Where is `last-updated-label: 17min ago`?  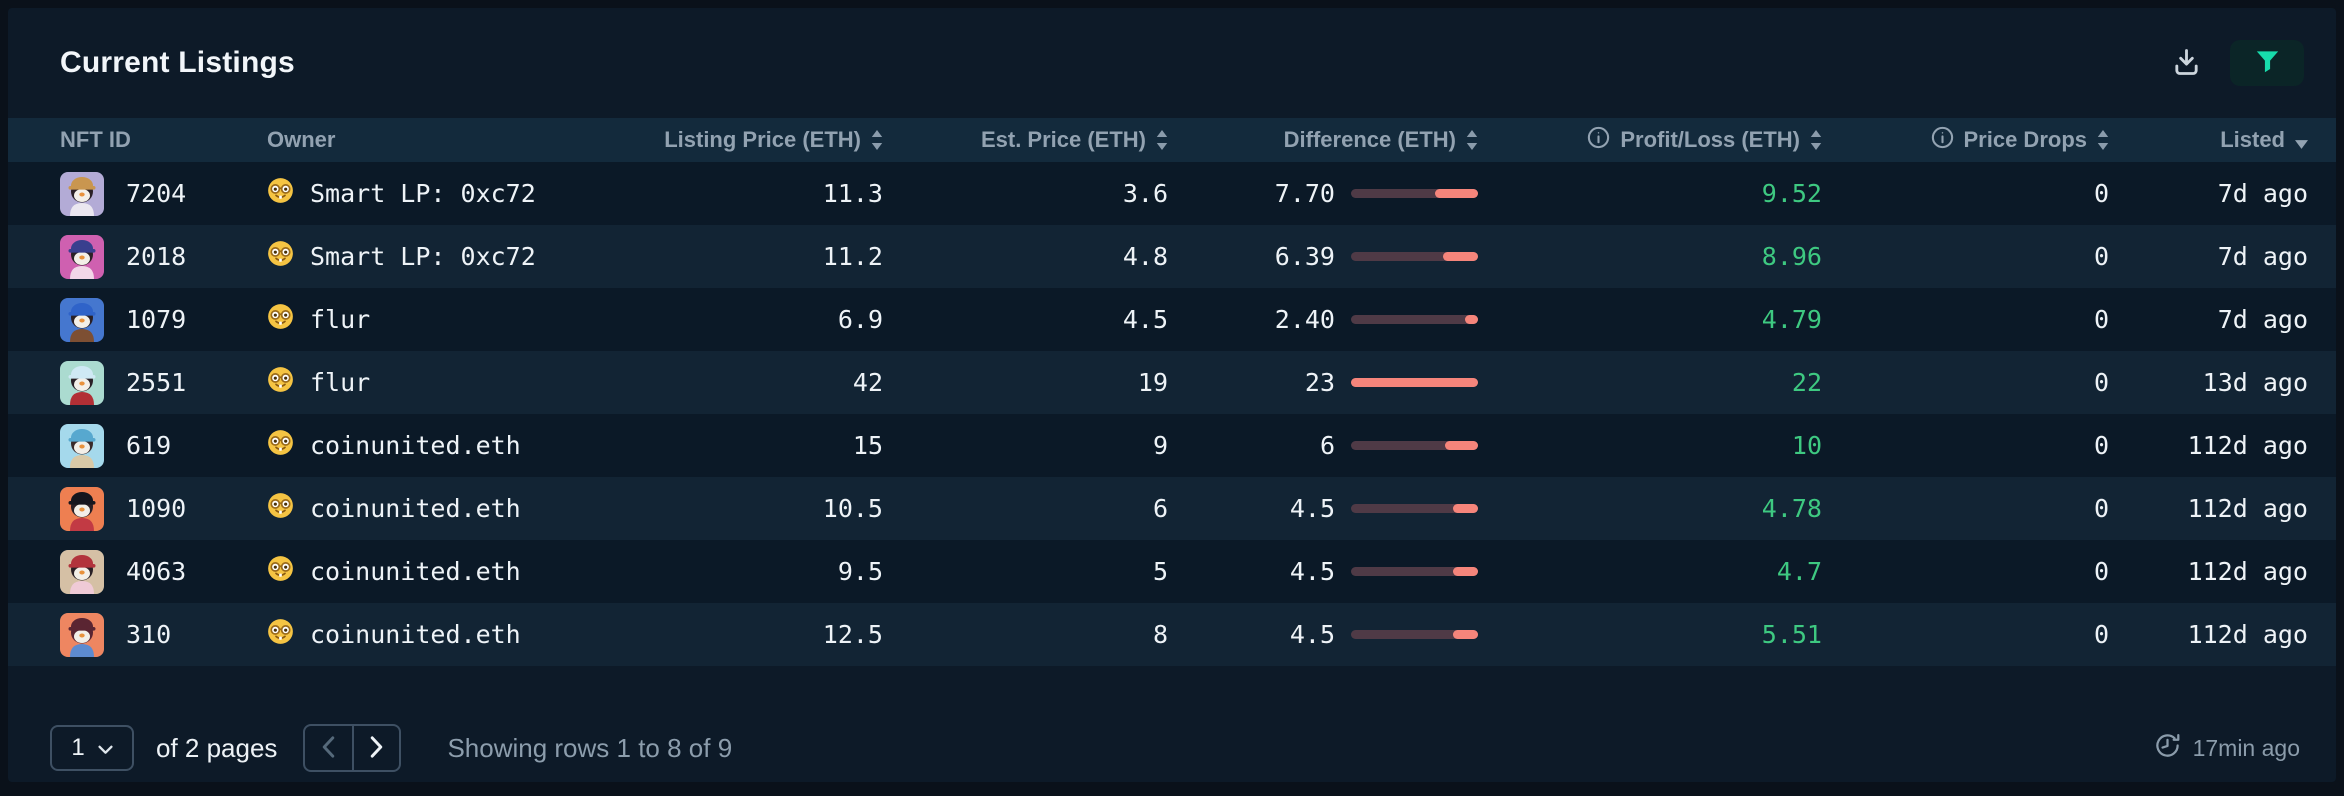 last-updated-label: 17min ago is located at coordinates (2246, 747).